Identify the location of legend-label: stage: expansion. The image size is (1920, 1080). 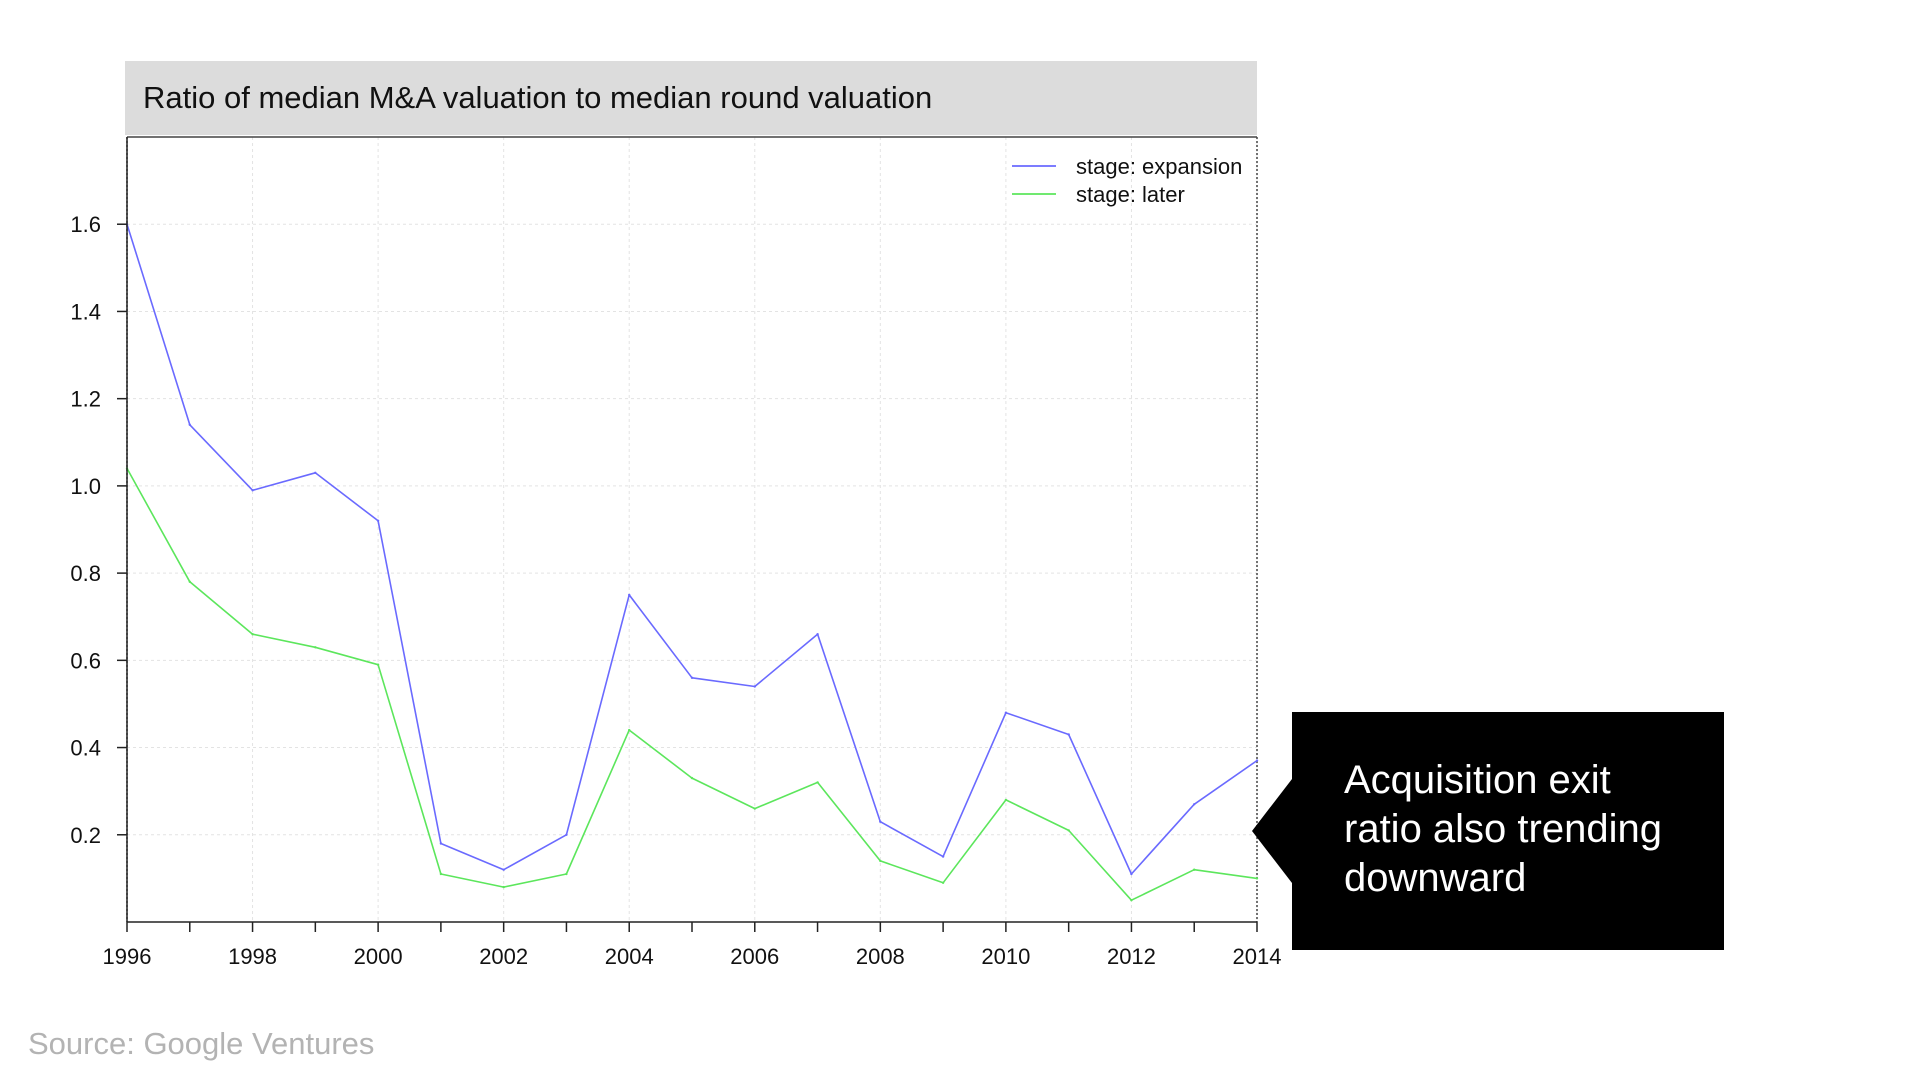
(1159, 166).